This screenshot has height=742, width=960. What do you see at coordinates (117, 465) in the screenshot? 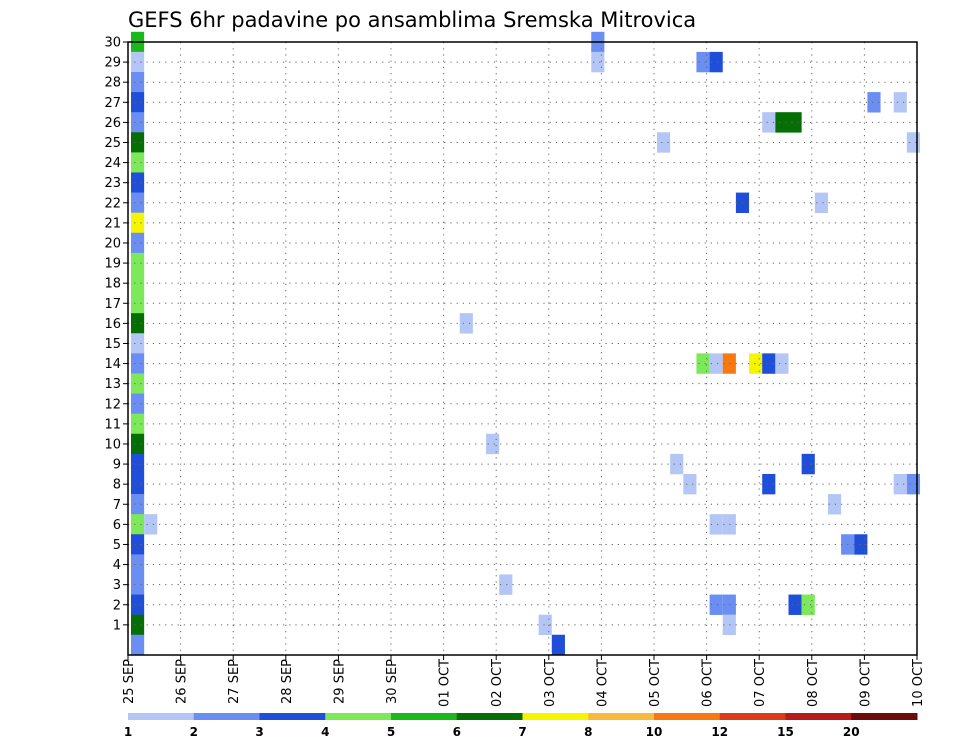
I see `y-tick-label: 9` at bounding box center [117, 465].